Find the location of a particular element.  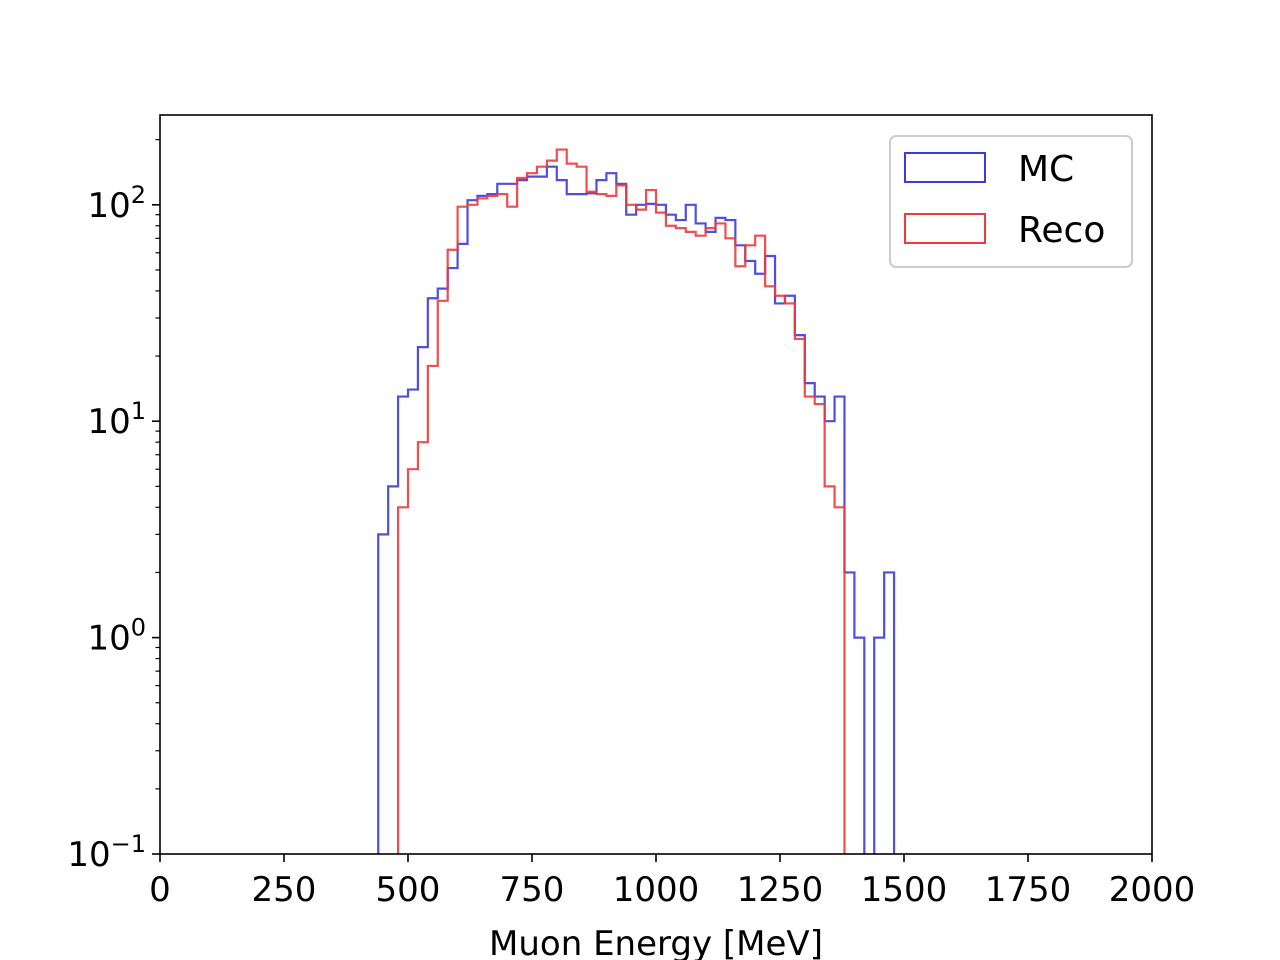

x-tick-label: 1250 is located at coordinates (780, 890).